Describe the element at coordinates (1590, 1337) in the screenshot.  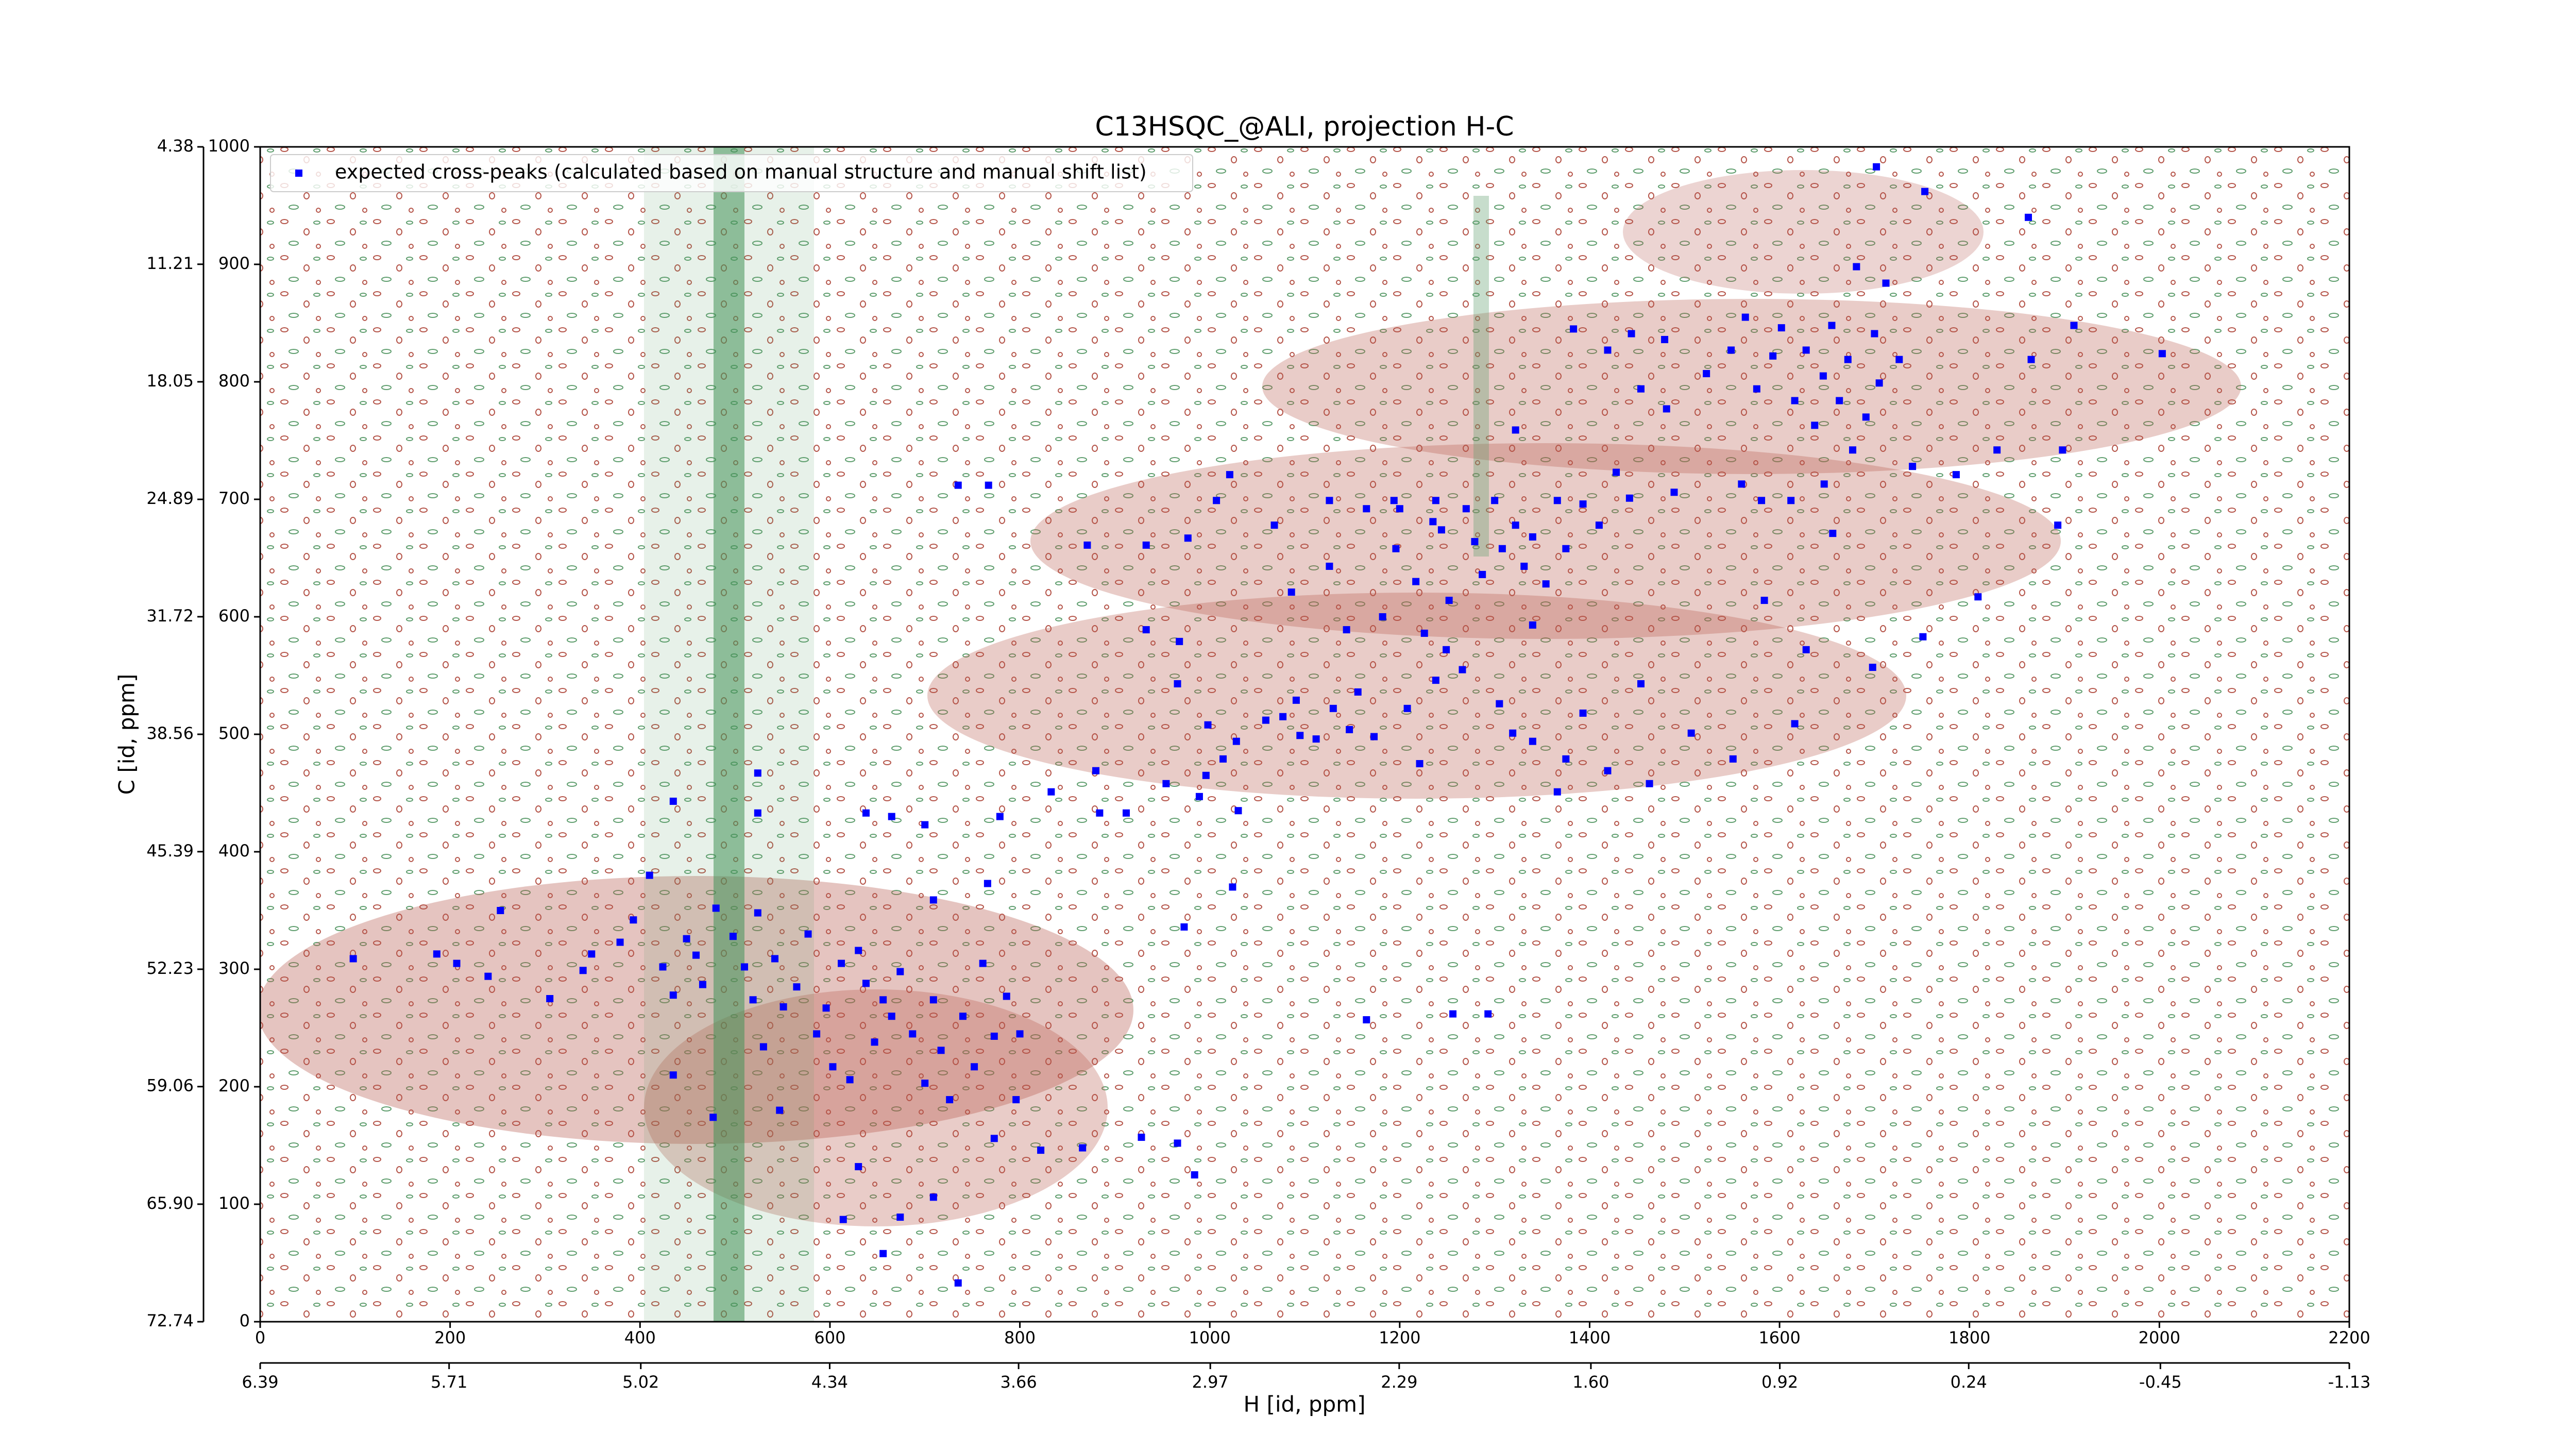
I see `x-tick-label: 1400` at that location.